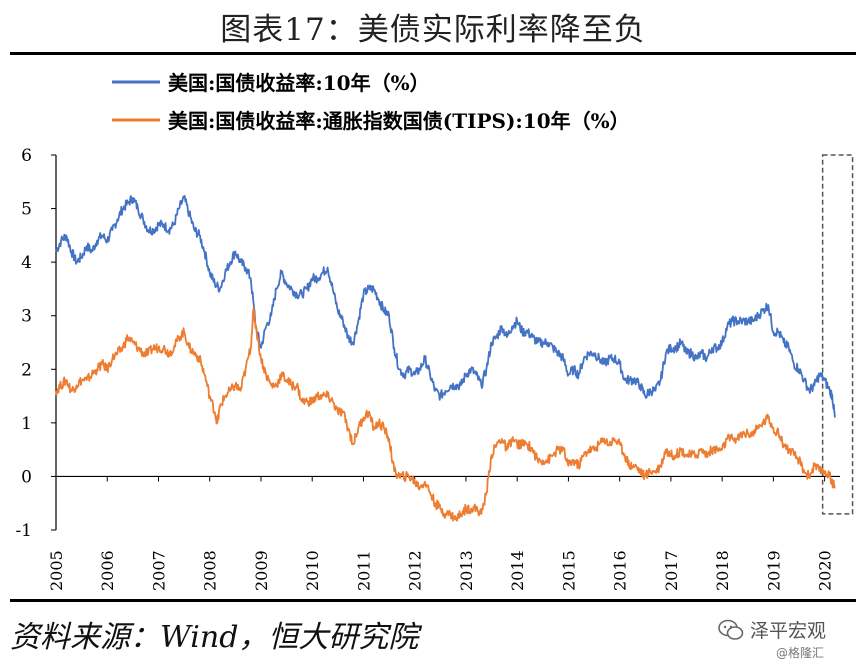 This screenshot has height=665, width=866. I want to click on top-rule, so click(433, 53).